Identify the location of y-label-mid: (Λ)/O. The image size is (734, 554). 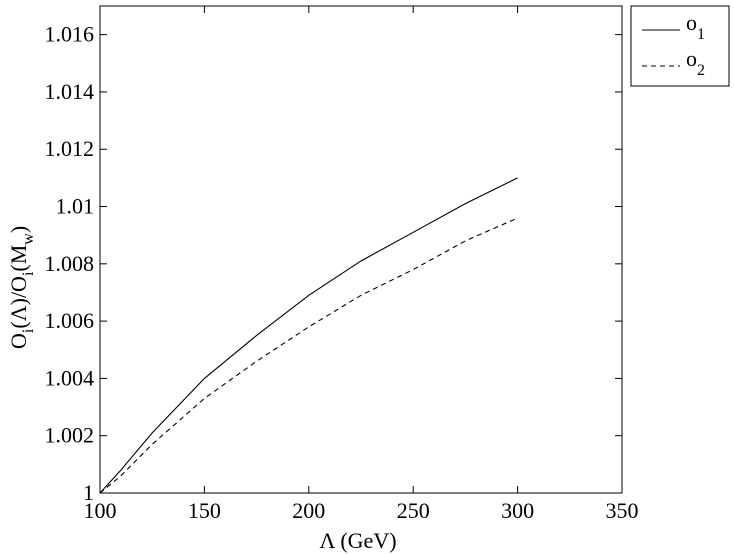
(18, 302).